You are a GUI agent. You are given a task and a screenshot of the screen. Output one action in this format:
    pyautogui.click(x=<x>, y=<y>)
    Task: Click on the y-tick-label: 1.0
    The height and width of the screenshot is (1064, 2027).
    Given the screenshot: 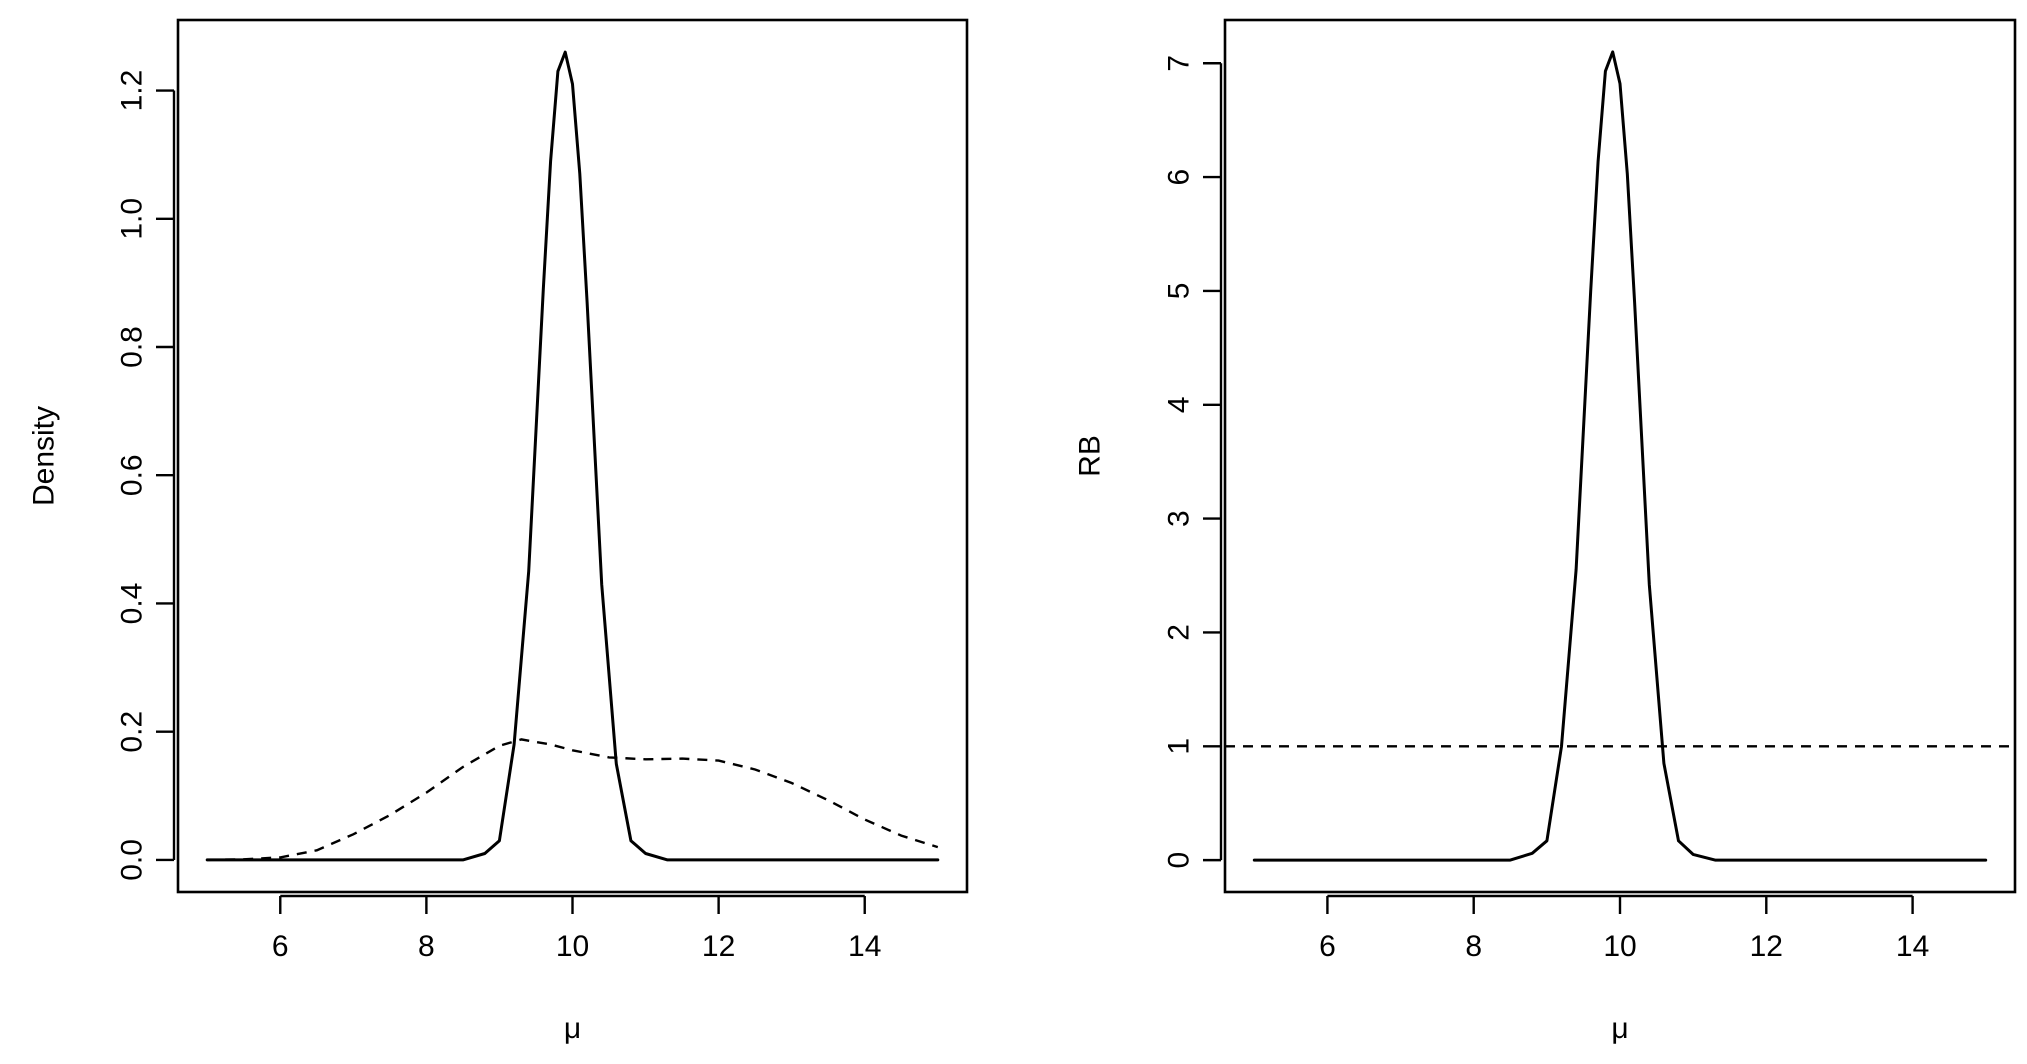 What is the action you would take?
    pyautogui.click(x=132, y=219)
    